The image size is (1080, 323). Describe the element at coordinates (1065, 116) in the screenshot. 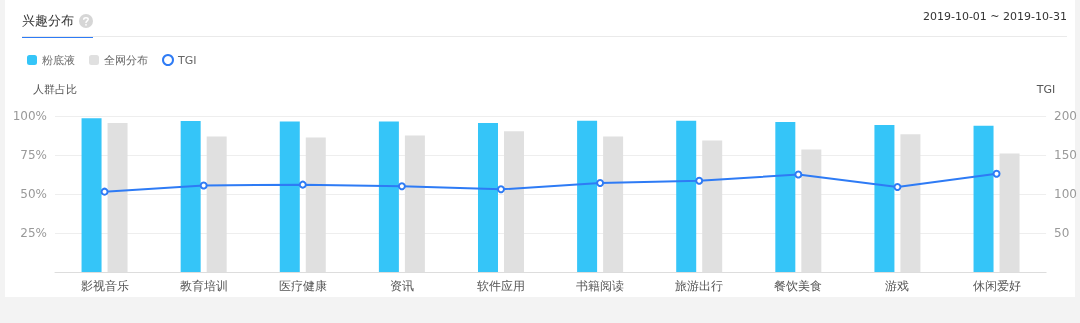

I see `y2-tick-label: 200` at that location.